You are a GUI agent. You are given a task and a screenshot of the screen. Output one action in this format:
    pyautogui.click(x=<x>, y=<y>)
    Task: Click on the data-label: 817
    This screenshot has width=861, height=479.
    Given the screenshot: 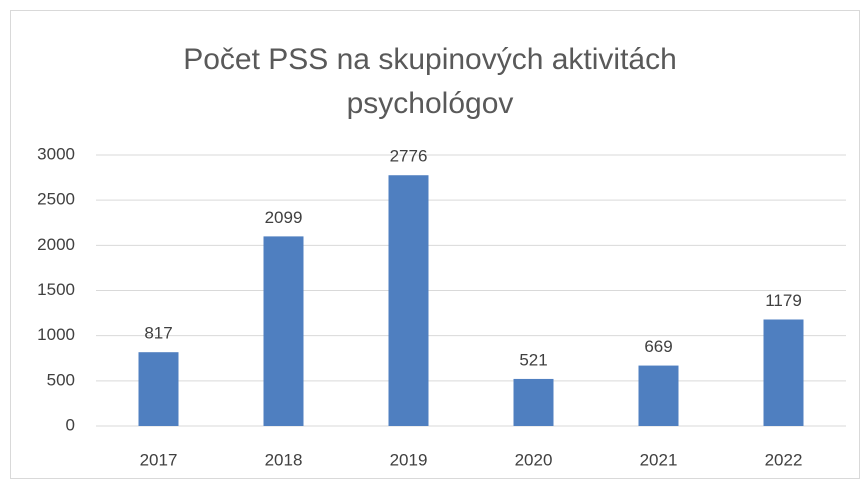 What is the action you would take?
    pyautogui.click(x=158, y=333)
    